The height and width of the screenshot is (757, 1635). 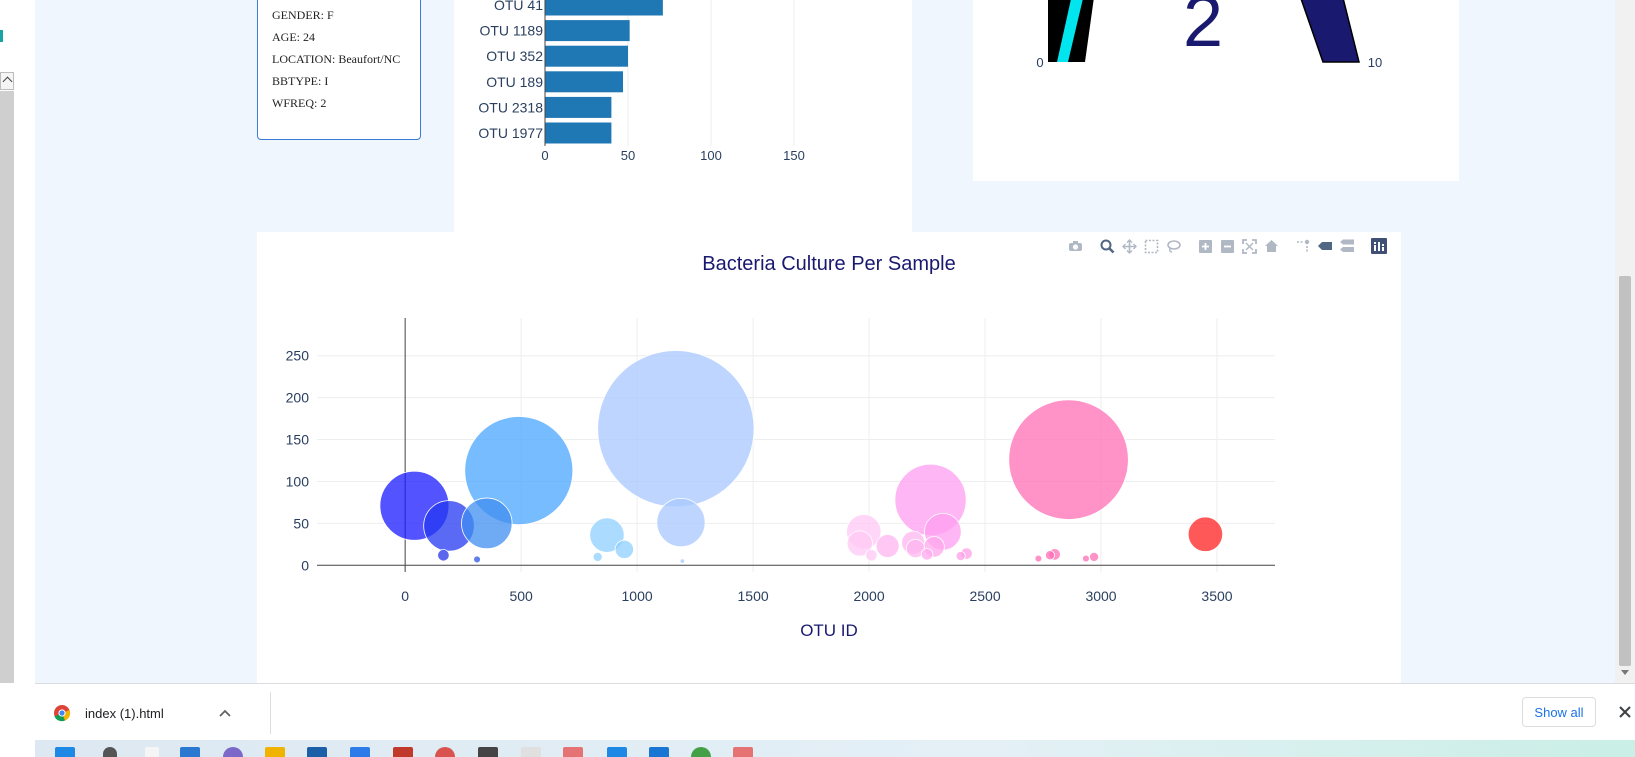 I want to click on paint-icon, so click(x=743, y=752).